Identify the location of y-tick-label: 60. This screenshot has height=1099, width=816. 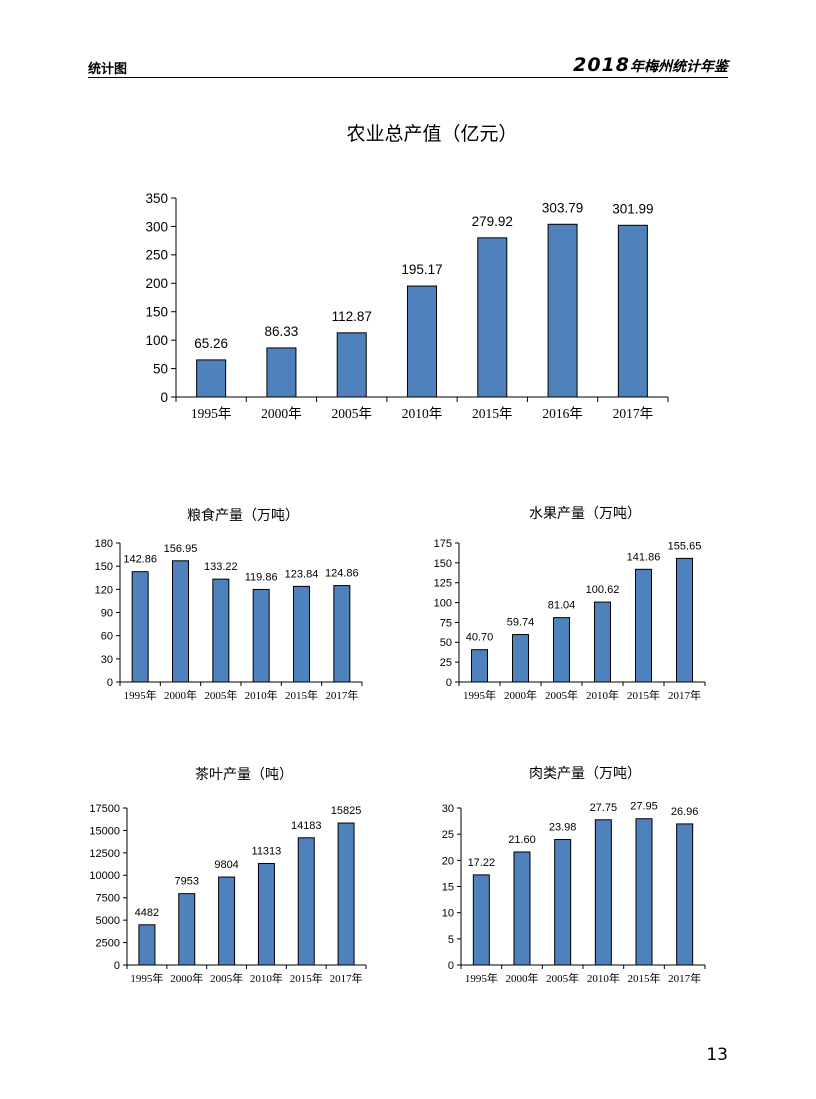
(107, 637).